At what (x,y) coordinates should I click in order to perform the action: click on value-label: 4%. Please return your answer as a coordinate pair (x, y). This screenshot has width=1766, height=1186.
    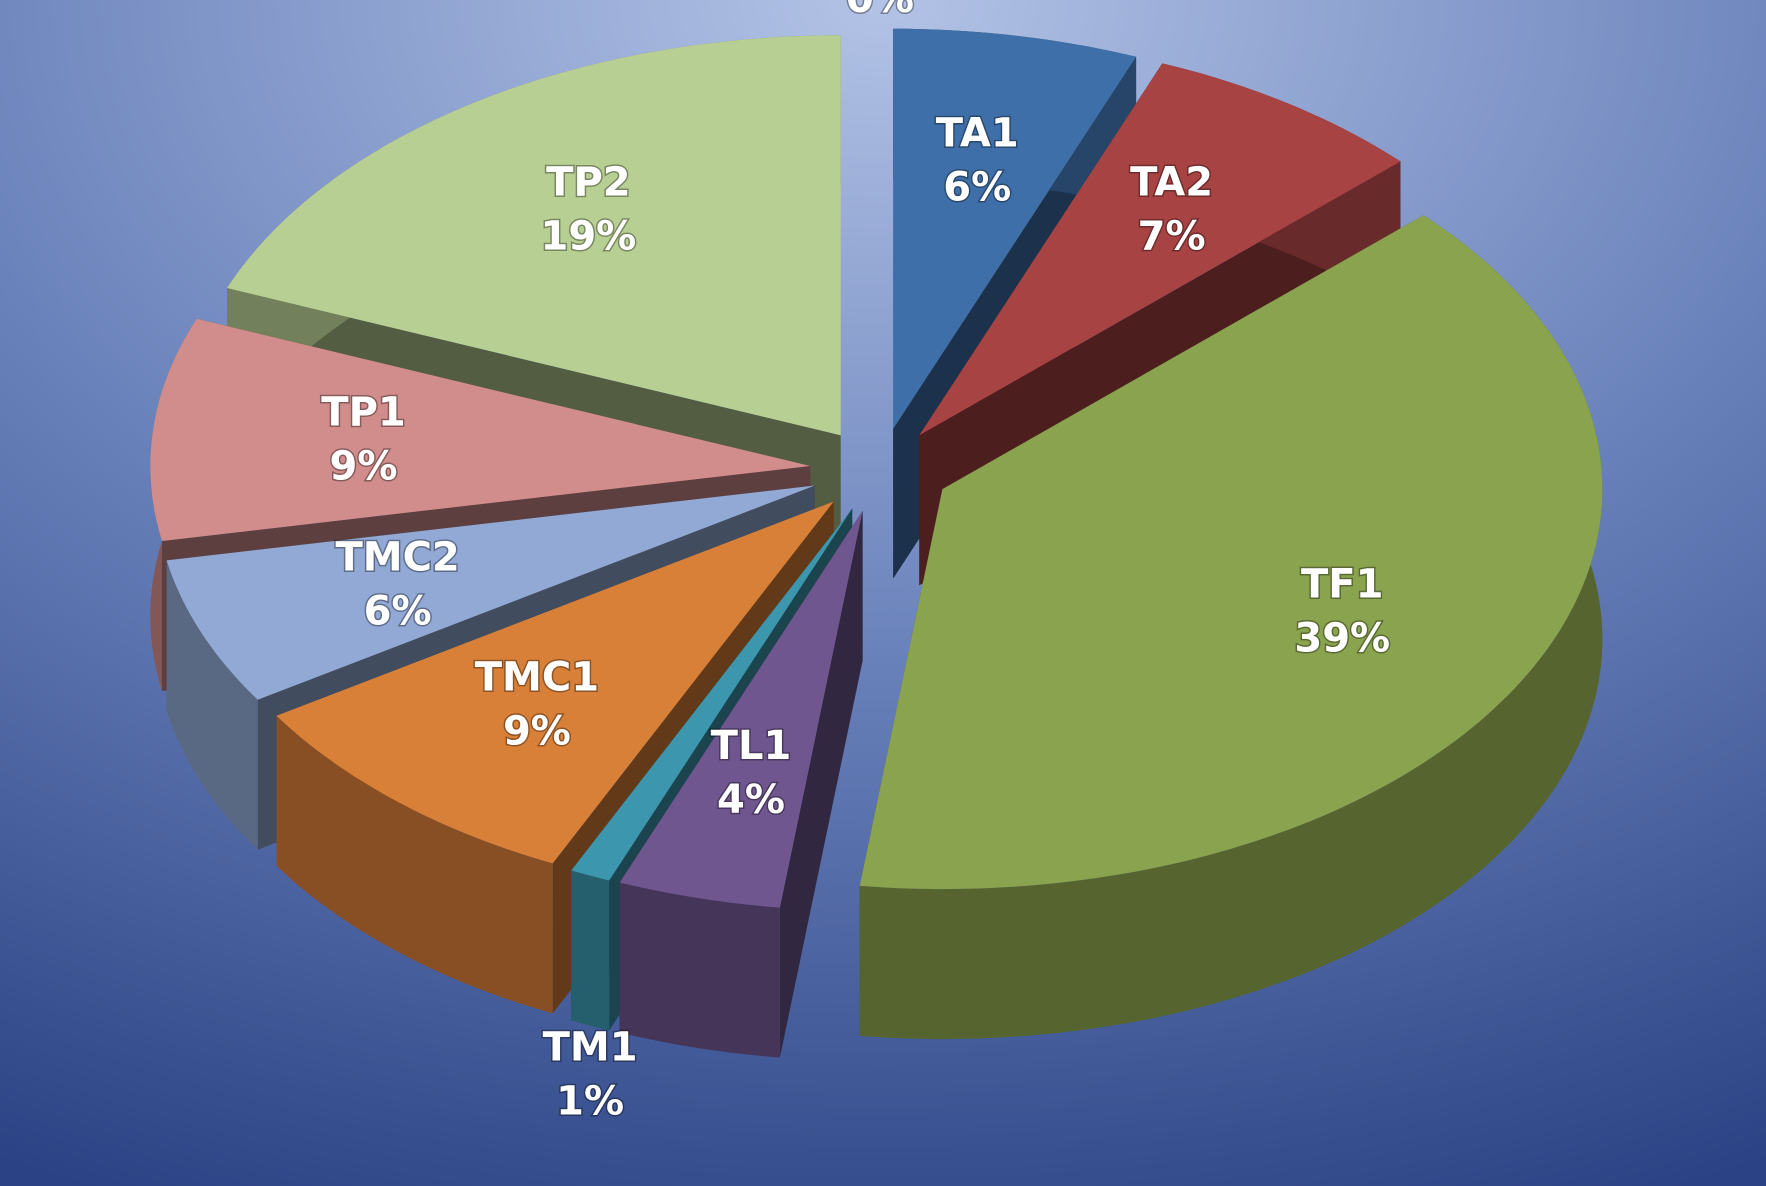
    Looking at the image, I should click on (751, 800).